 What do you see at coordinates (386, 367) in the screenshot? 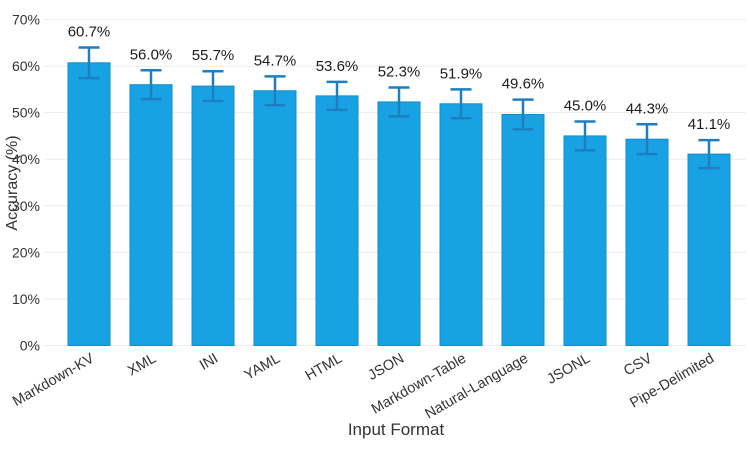
I see `x-tick-label: JSON` at bounding box center [386, 367].